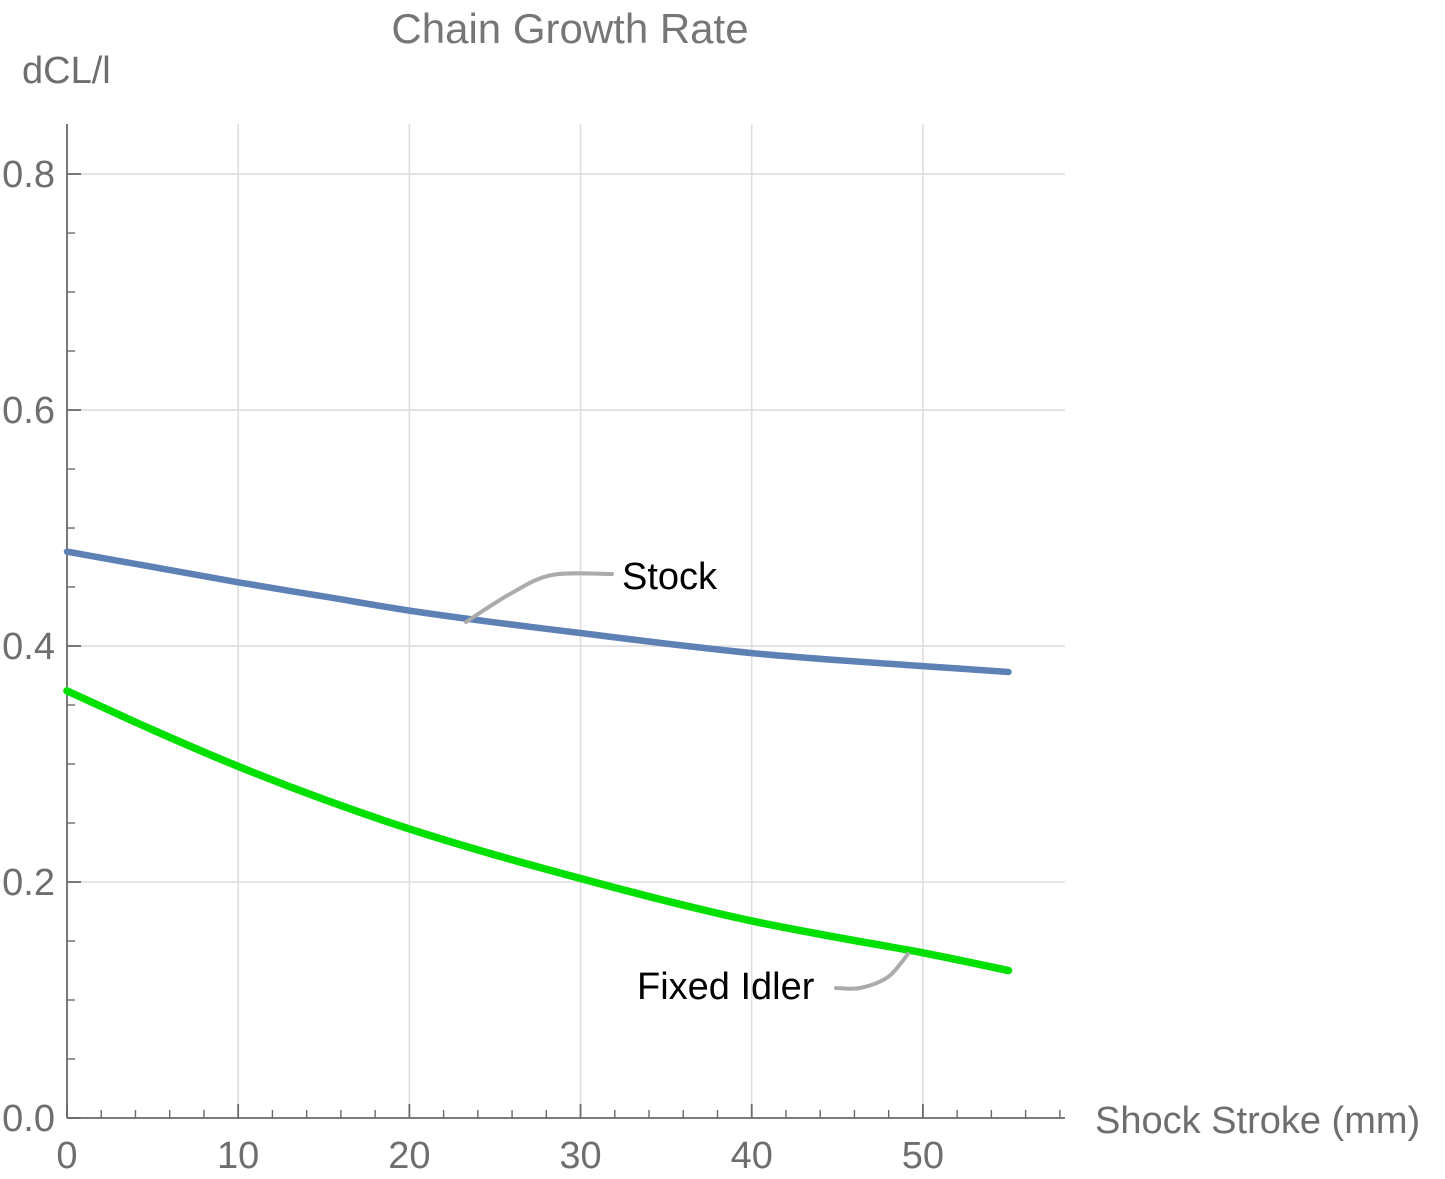 The image size is (1445, 1179). I want to click on x-tick-label-40: 40, so click(752, 1156).